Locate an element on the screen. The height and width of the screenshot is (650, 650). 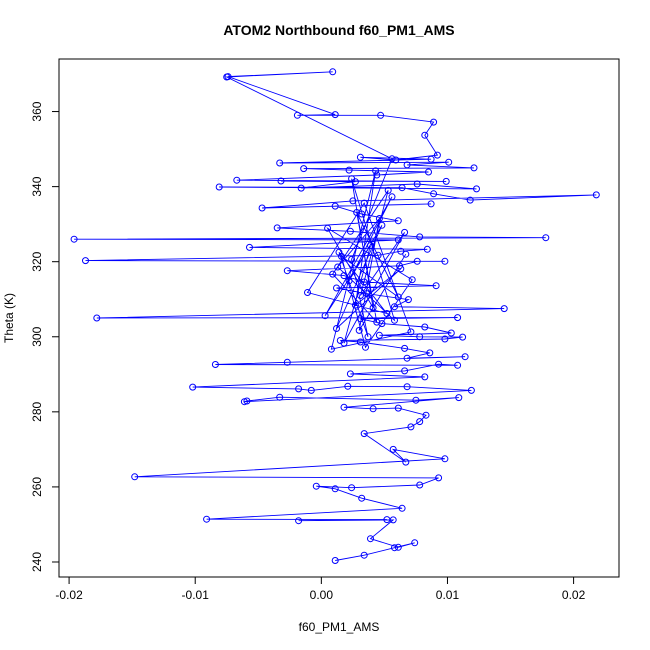
x-tick-label: 0.00 is located at coordinates (322, 595).